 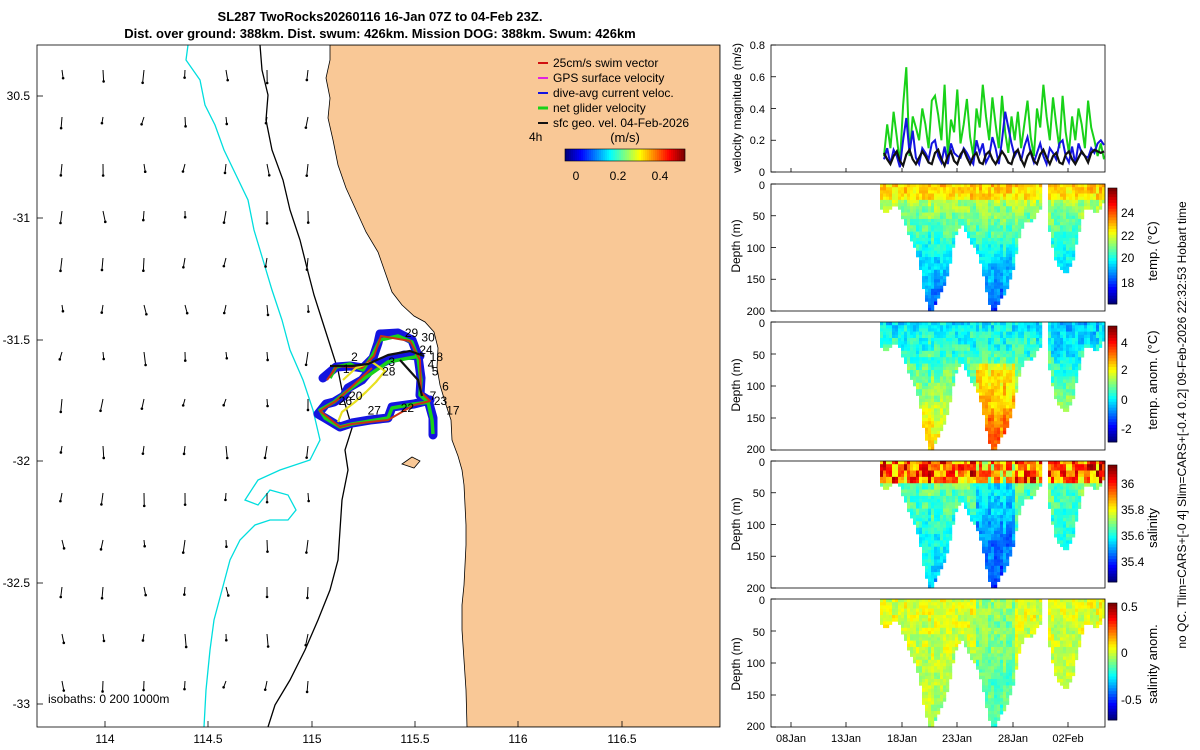 What do you see at coordinates (1112, 297) in the screenshot?
I see `temp-colorbar-cell` at bounding box center [1112, 297].